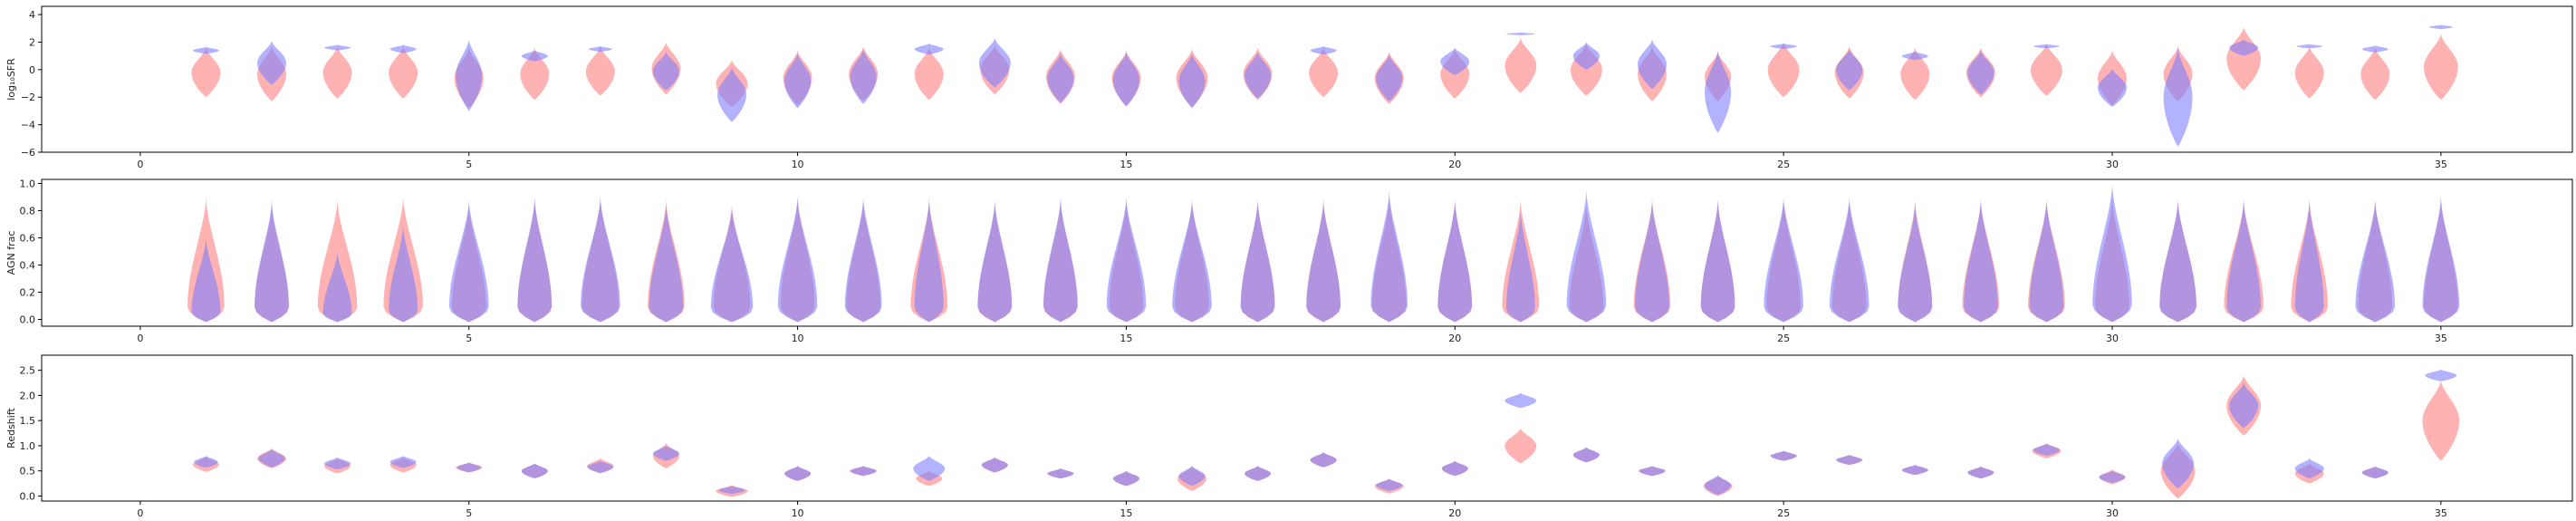 This screenshot has height=521, width=2576. What do you see at coordinates (28, 395) in the screenshot?
I see `y-tick-label: 2.0` at bounding box center [28, 395].